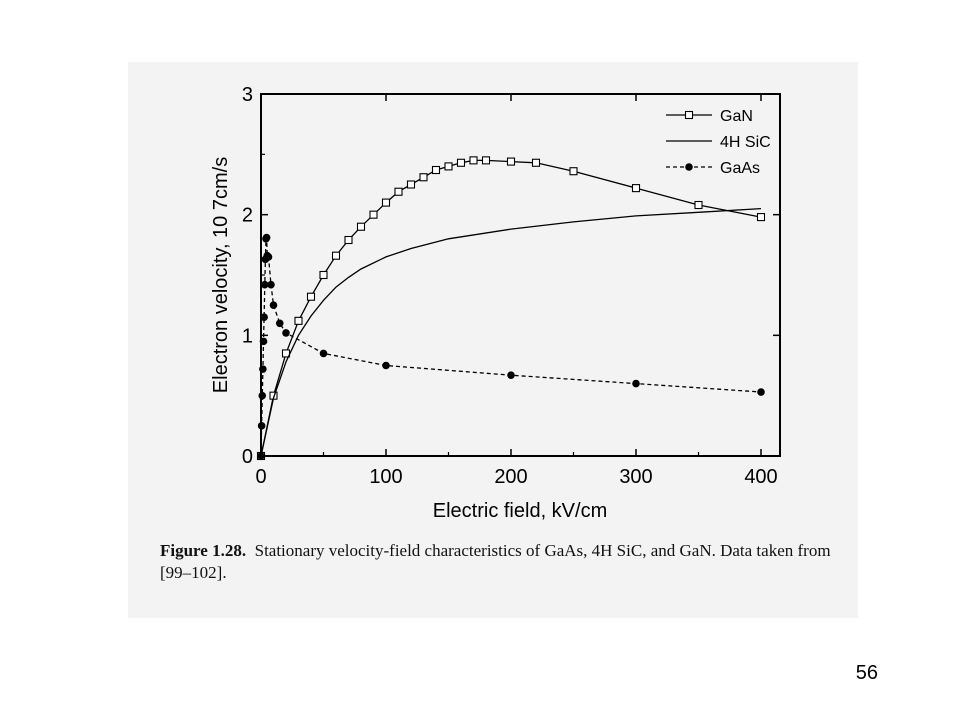 The height and width of the screenshot is (720, 960). I want to click on legend: GaN 4H SiC GaAs, so click(718, 142).